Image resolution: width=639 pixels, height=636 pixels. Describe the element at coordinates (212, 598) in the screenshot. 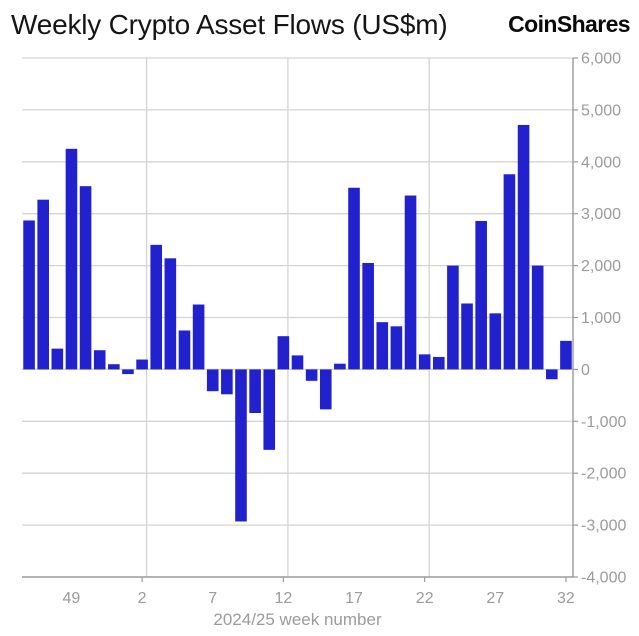

I see `x-tick-label-7: 7` at that location.